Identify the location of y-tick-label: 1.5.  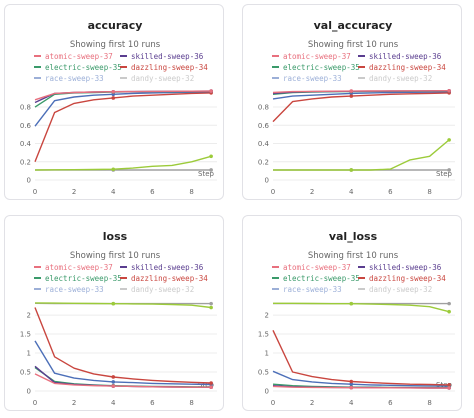
(25, 335).